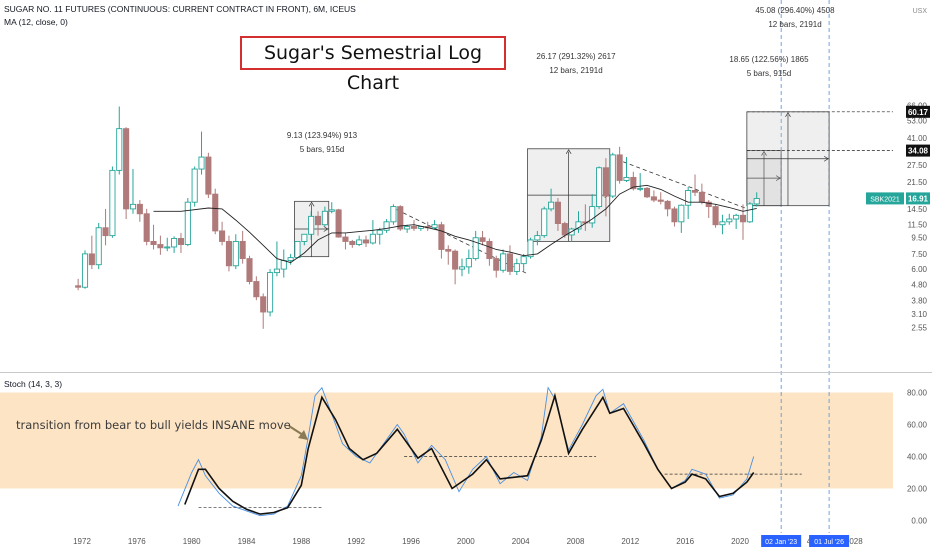  What do you see at coordinates (917, 182) in the screenshot?
I see `price-tick-label: 21.50` at bounding box center [917, 182].